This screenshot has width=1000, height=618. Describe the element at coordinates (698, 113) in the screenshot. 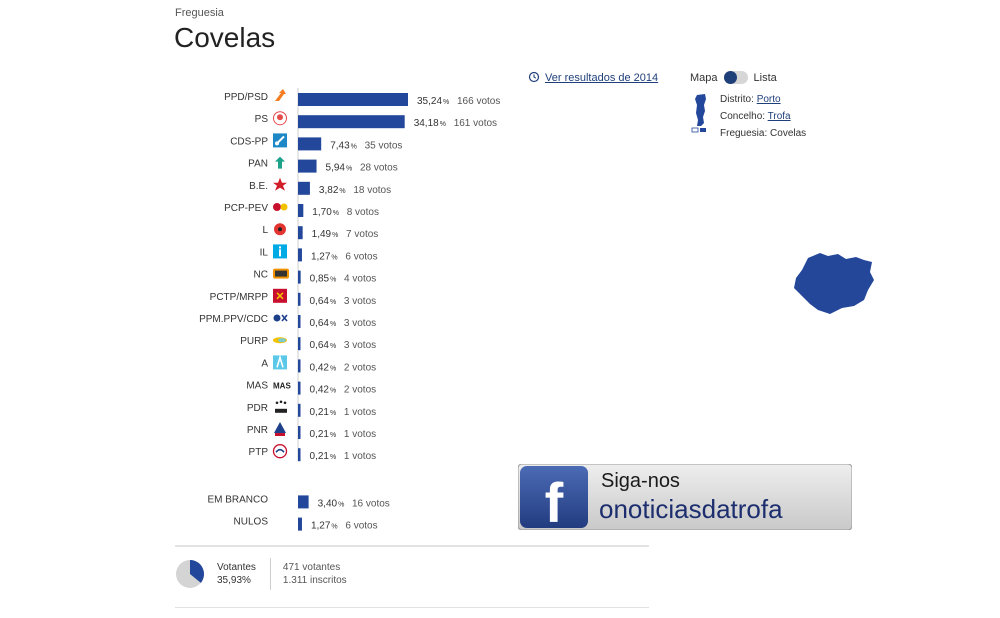

I see `portugal-mini-map-icon` at that location.